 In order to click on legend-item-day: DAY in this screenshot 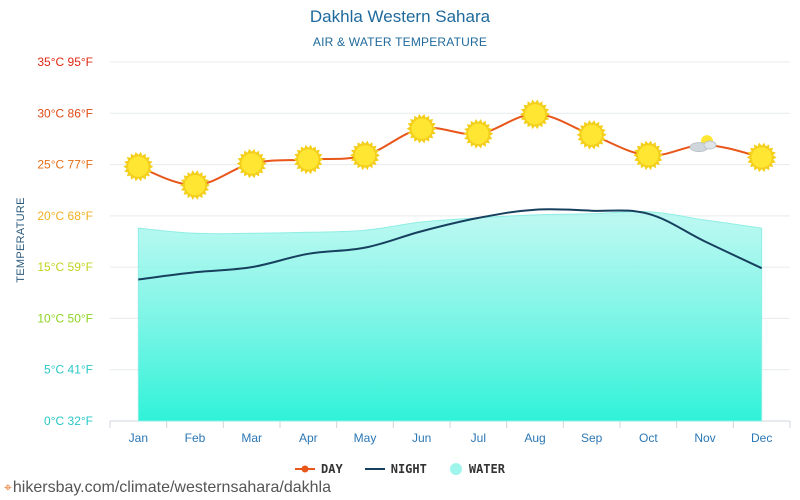, I will do `click(319, 469)`.